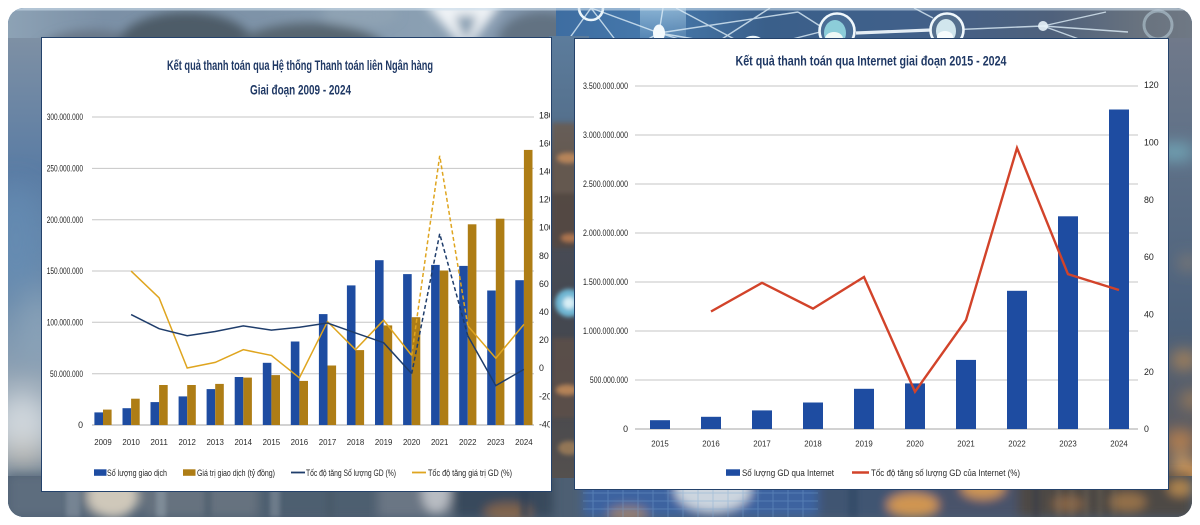 This screenshot has height=525, width=1200. Describe the element at coordinates (300, 91) in the screenshot. I see `svg-text: Giai đoạn 2009 - 2024` at that location.